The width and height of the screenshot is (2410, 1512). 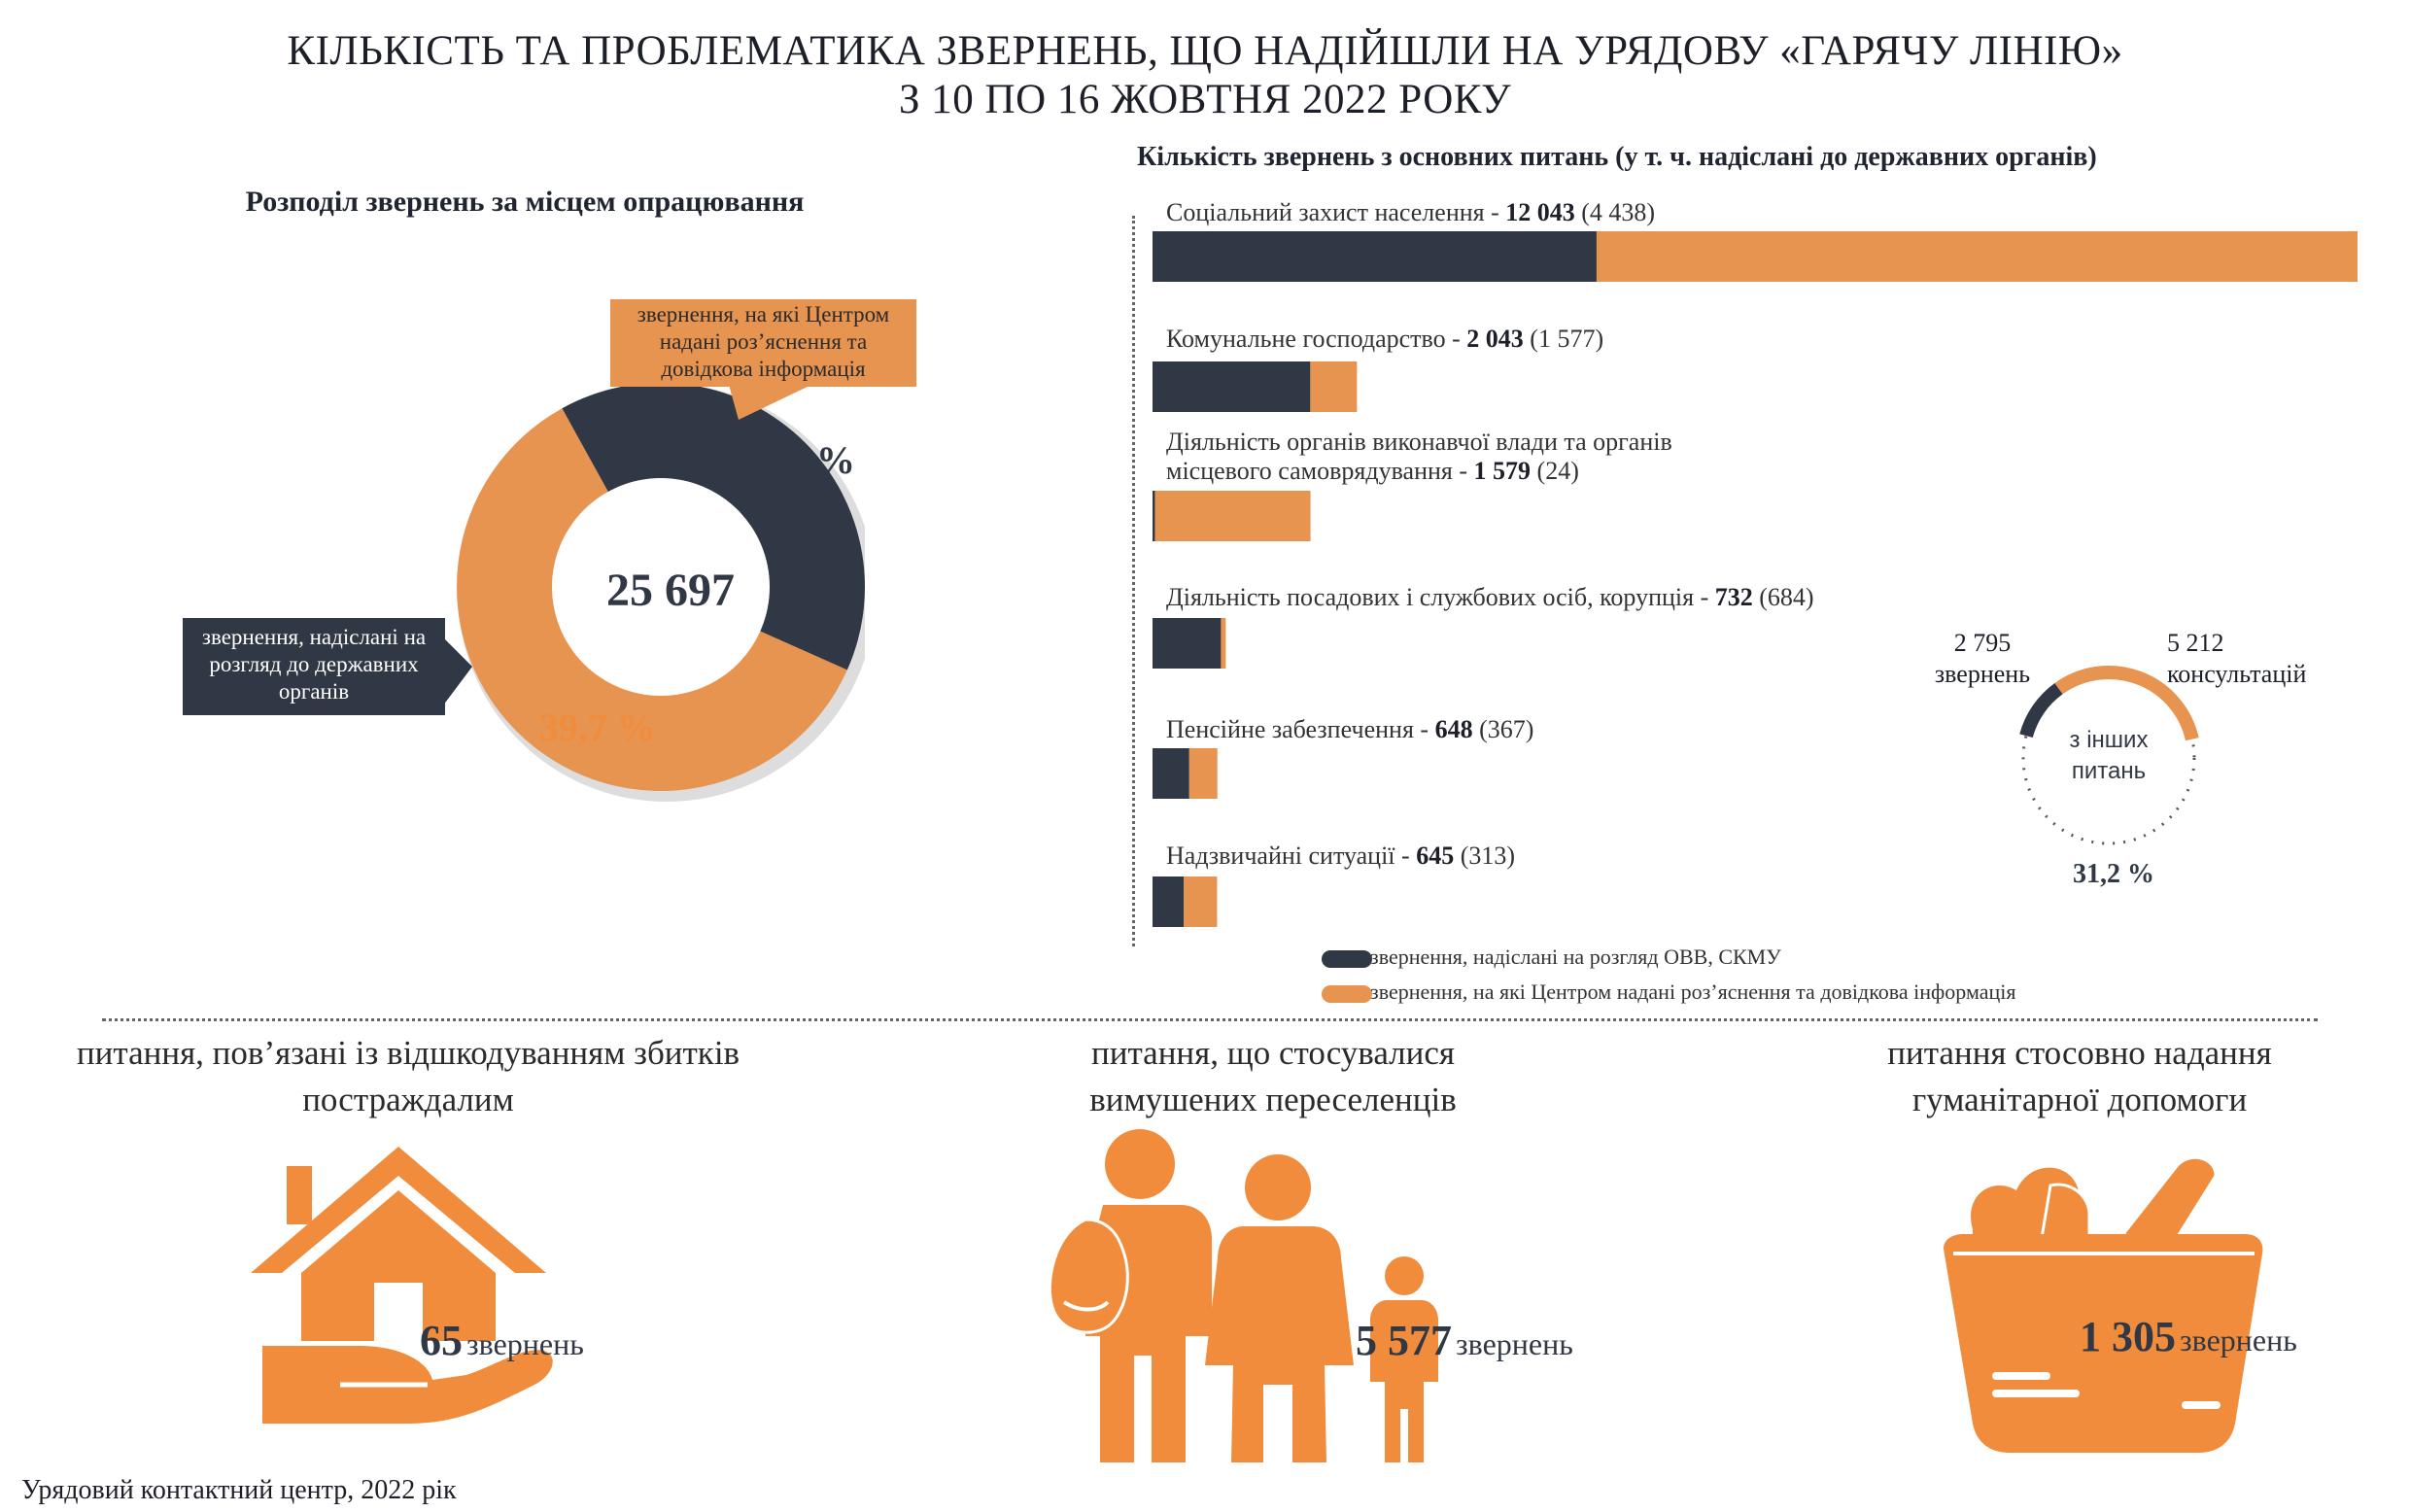 I want to click on donut-pct-orange: 60,3 %, so click(x=797, y=460).